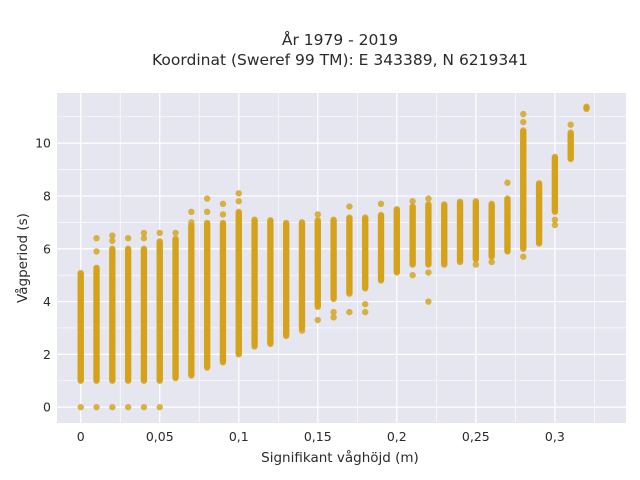 This screenshot has width=640, height=480. I want to click on x-tick-label: 0,25, so click(476, 436).